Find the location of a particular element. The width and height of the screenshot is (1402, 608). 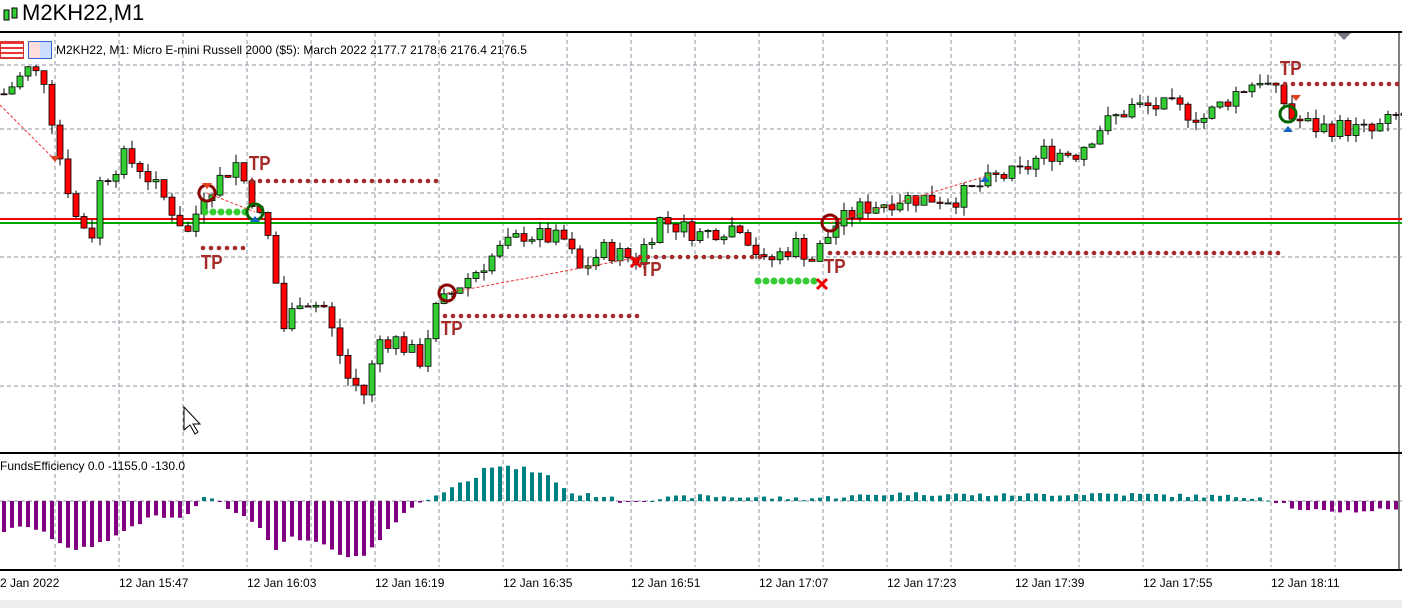

trade-link-line is located at coordinates (910, 199).